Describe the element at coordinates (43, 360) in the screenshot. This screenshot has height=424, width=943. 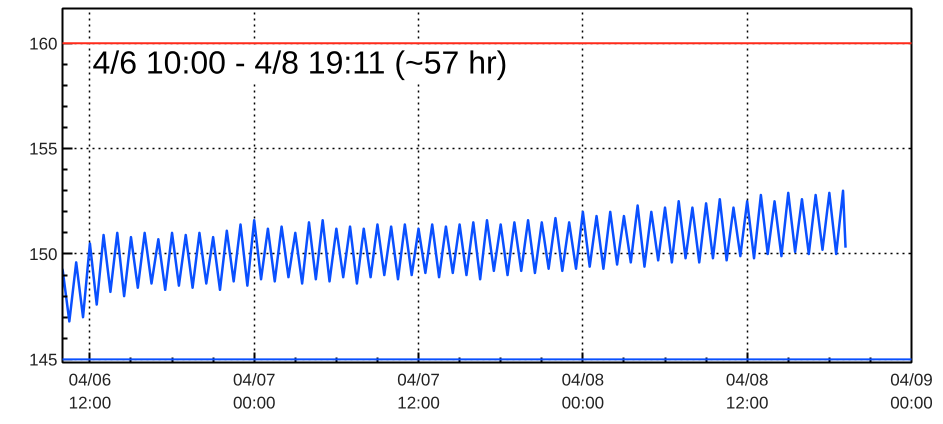
I see `y-tick-label: 145` at that location.